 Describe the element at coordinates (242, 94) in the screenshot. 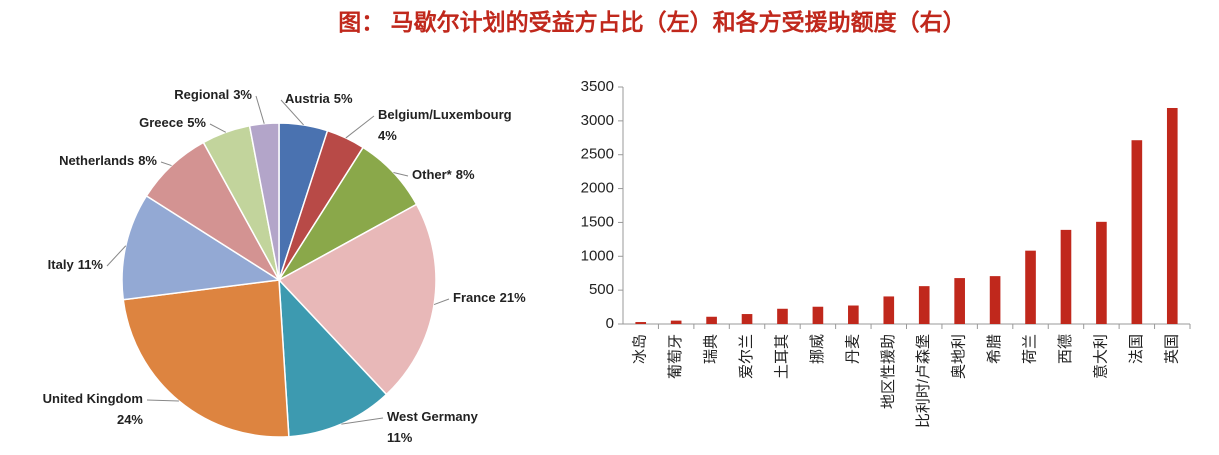

I see `pie-label-value: 3%` at that location.